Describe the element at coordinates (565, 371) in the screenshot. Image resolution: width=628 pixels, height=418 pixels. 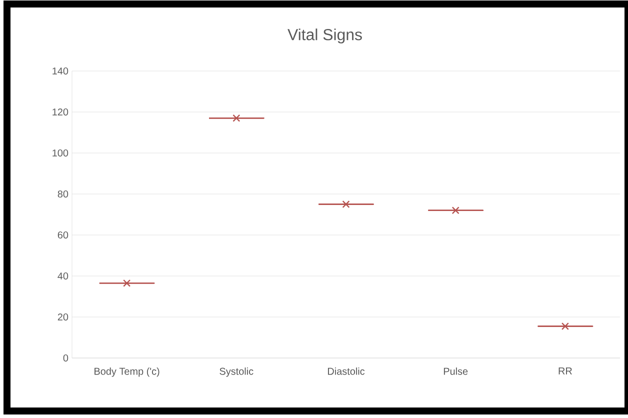
I see `x-tick-label: RR` at that location.